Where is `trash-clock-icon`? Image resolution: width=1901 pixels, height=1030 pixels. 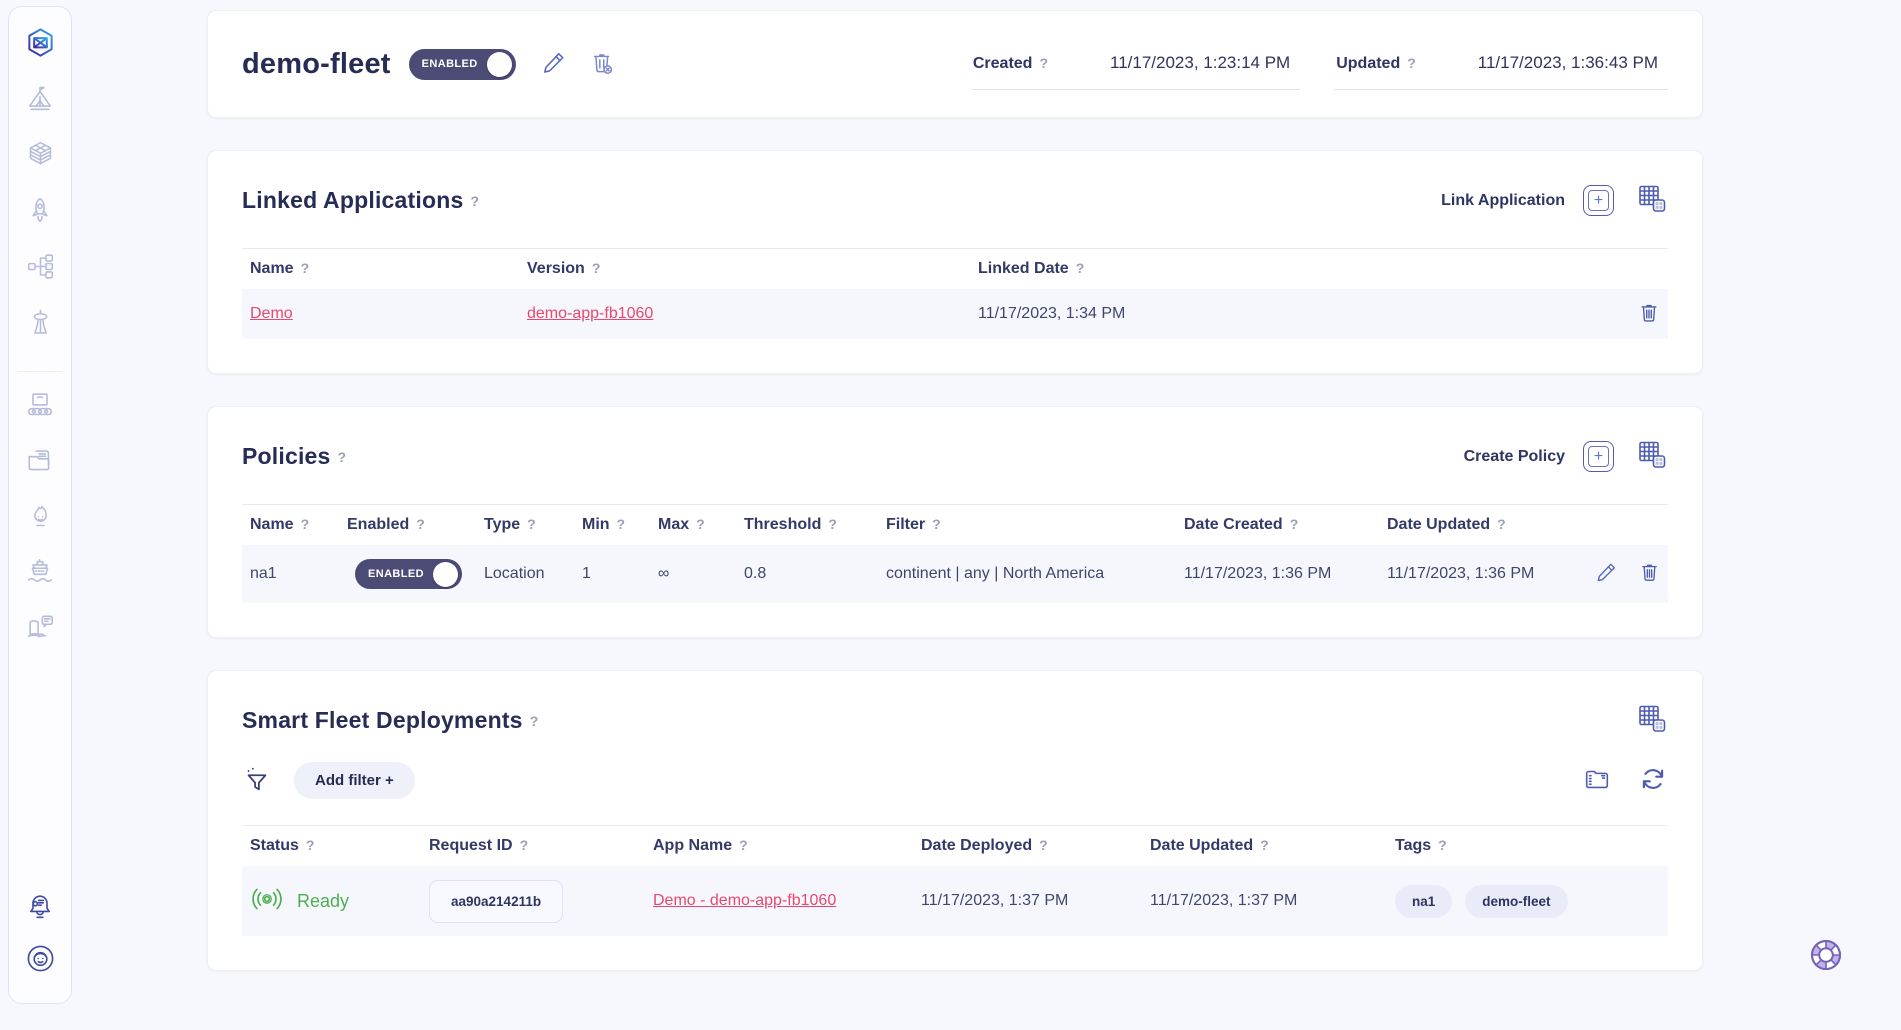 trash-clock-icon is located at coordinates (602, 64).